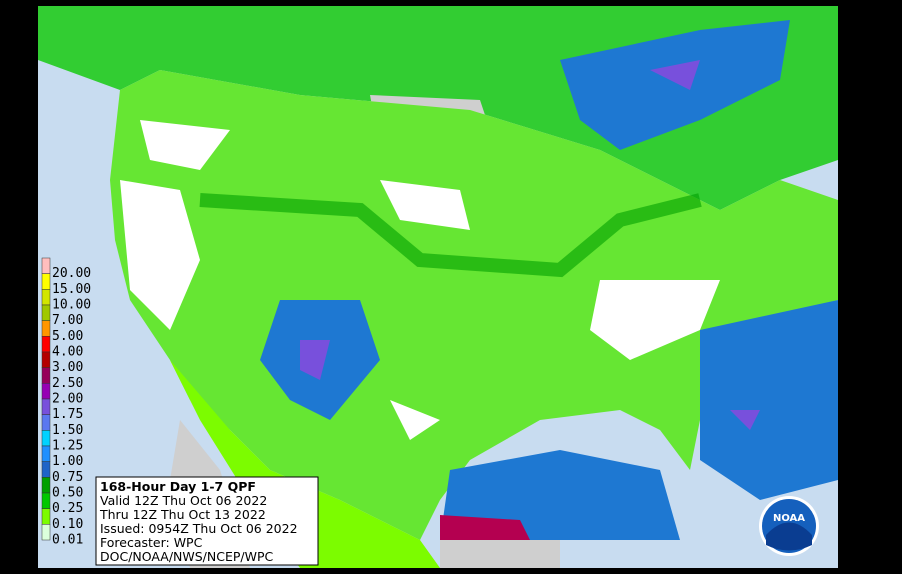 Image resolution: width=902 pixels, height=574 pixels. I want to click on legend-label: 0.25, so click(67, 508).